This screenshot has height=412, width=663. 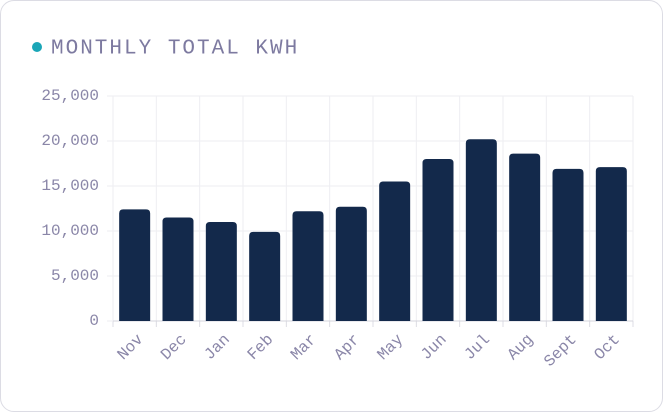 I want to click on x-tick-label: Dec, so click(x=173, y=347).